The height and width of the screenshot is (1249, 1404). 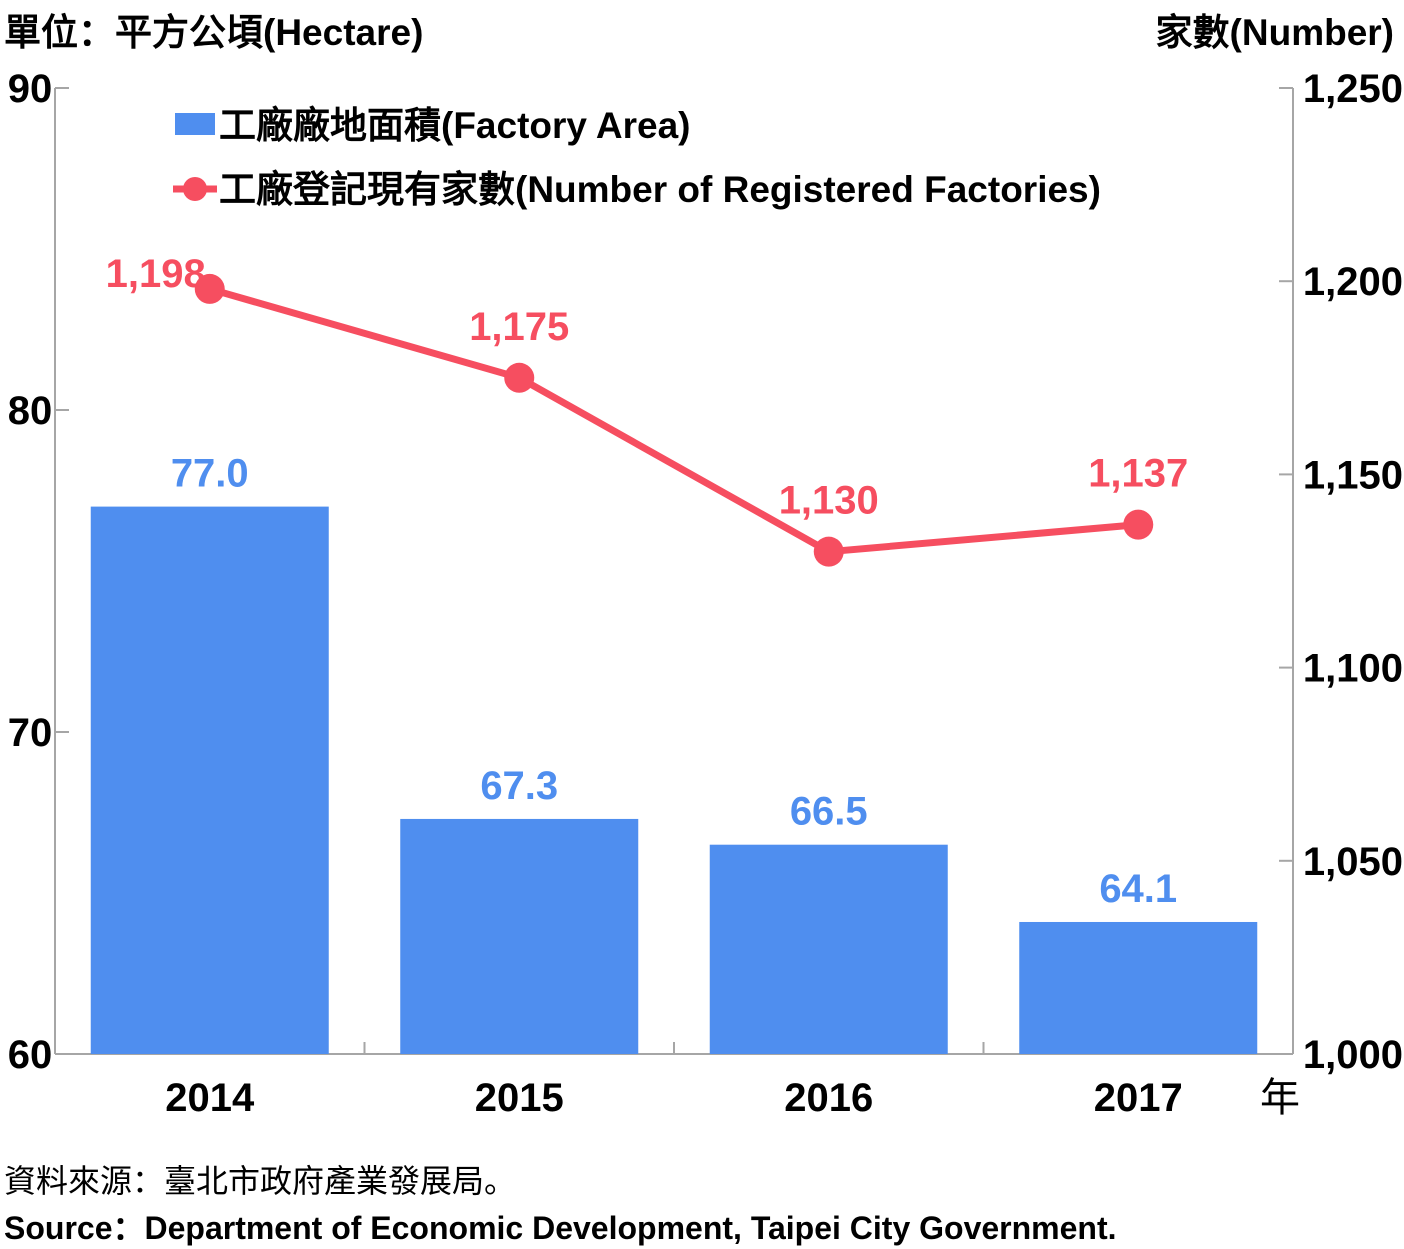 I want to click on source-zh: 資料來源：臺北市政府產業發展局。, so click(x=260, y=1181).